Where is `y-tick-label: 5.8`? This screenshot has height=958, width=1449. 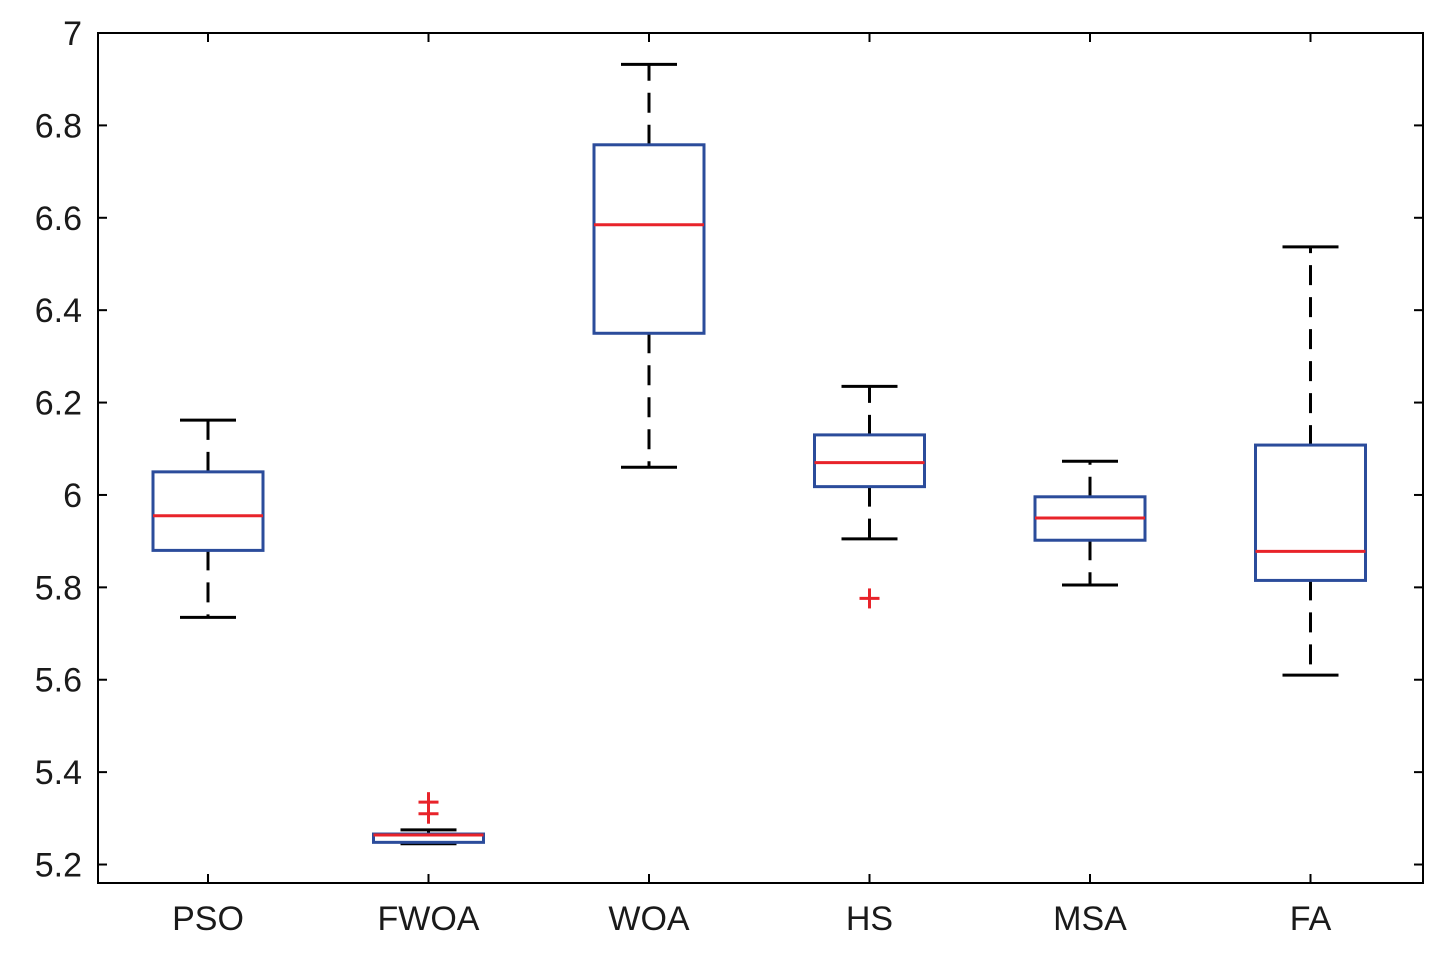
y-tick-label: 5.8 is located at coordinates (58, 588).